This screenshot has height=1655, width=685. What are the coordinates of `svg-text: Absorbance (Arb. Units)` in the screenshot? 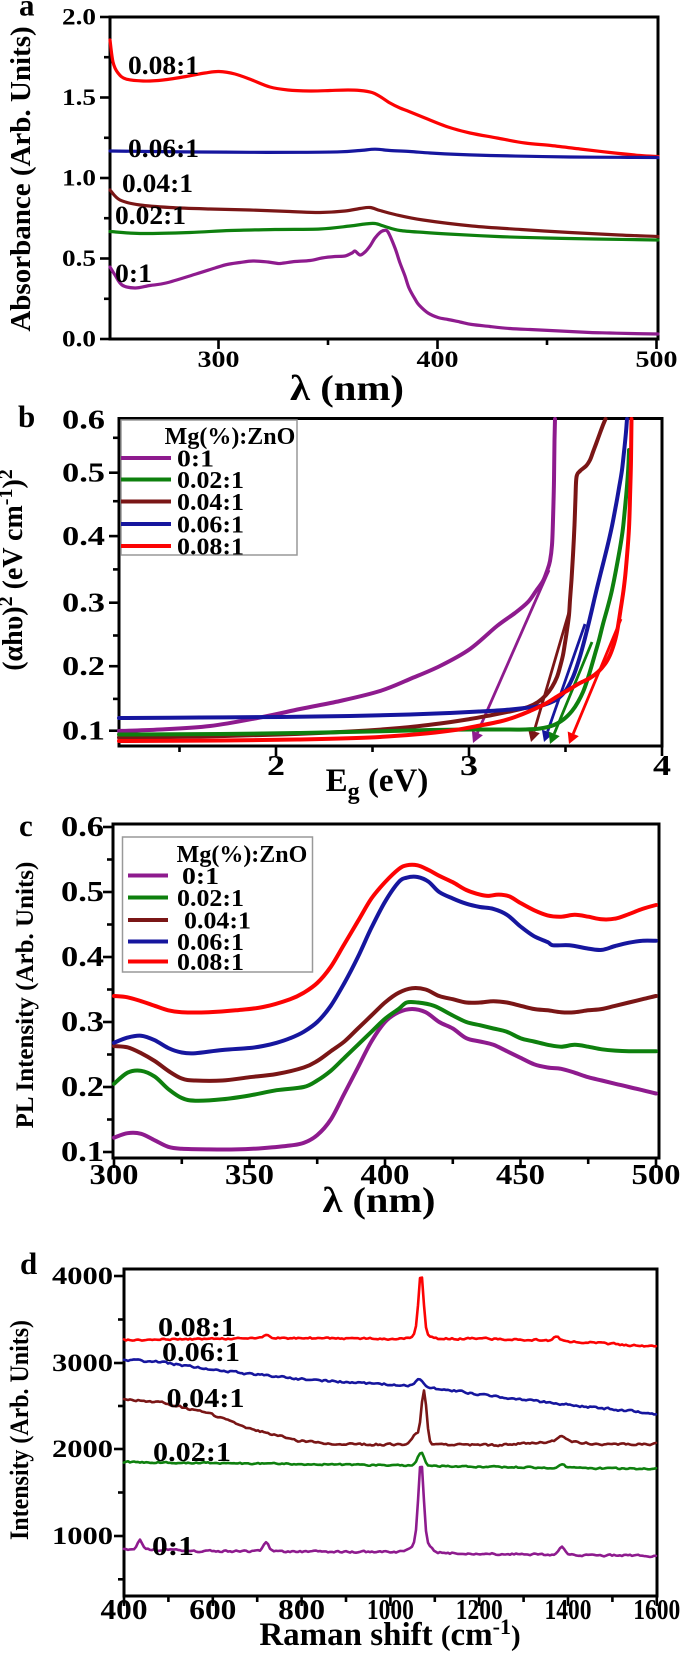 It's located at (21, 178).